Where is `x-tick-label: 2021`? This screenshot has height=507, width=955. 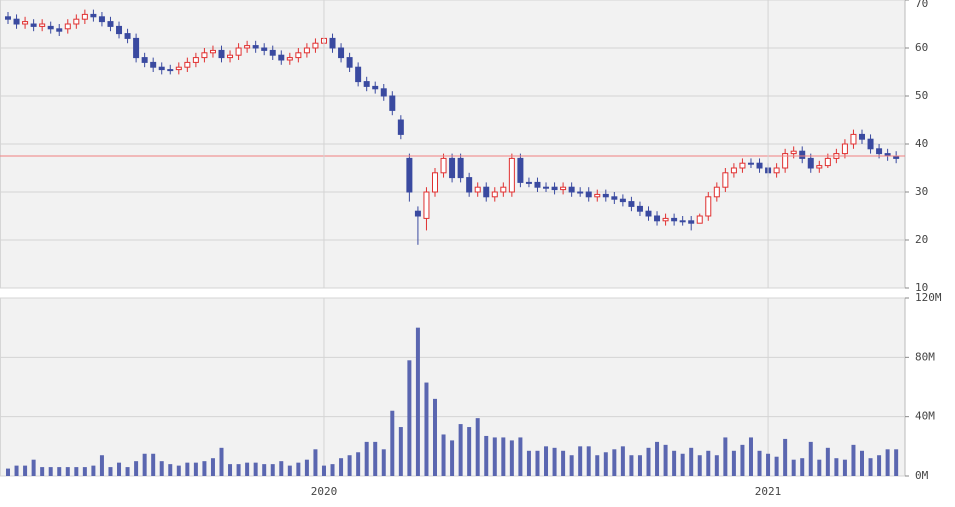
x-tick-label: 2021 is located at coordinates (768, 491).